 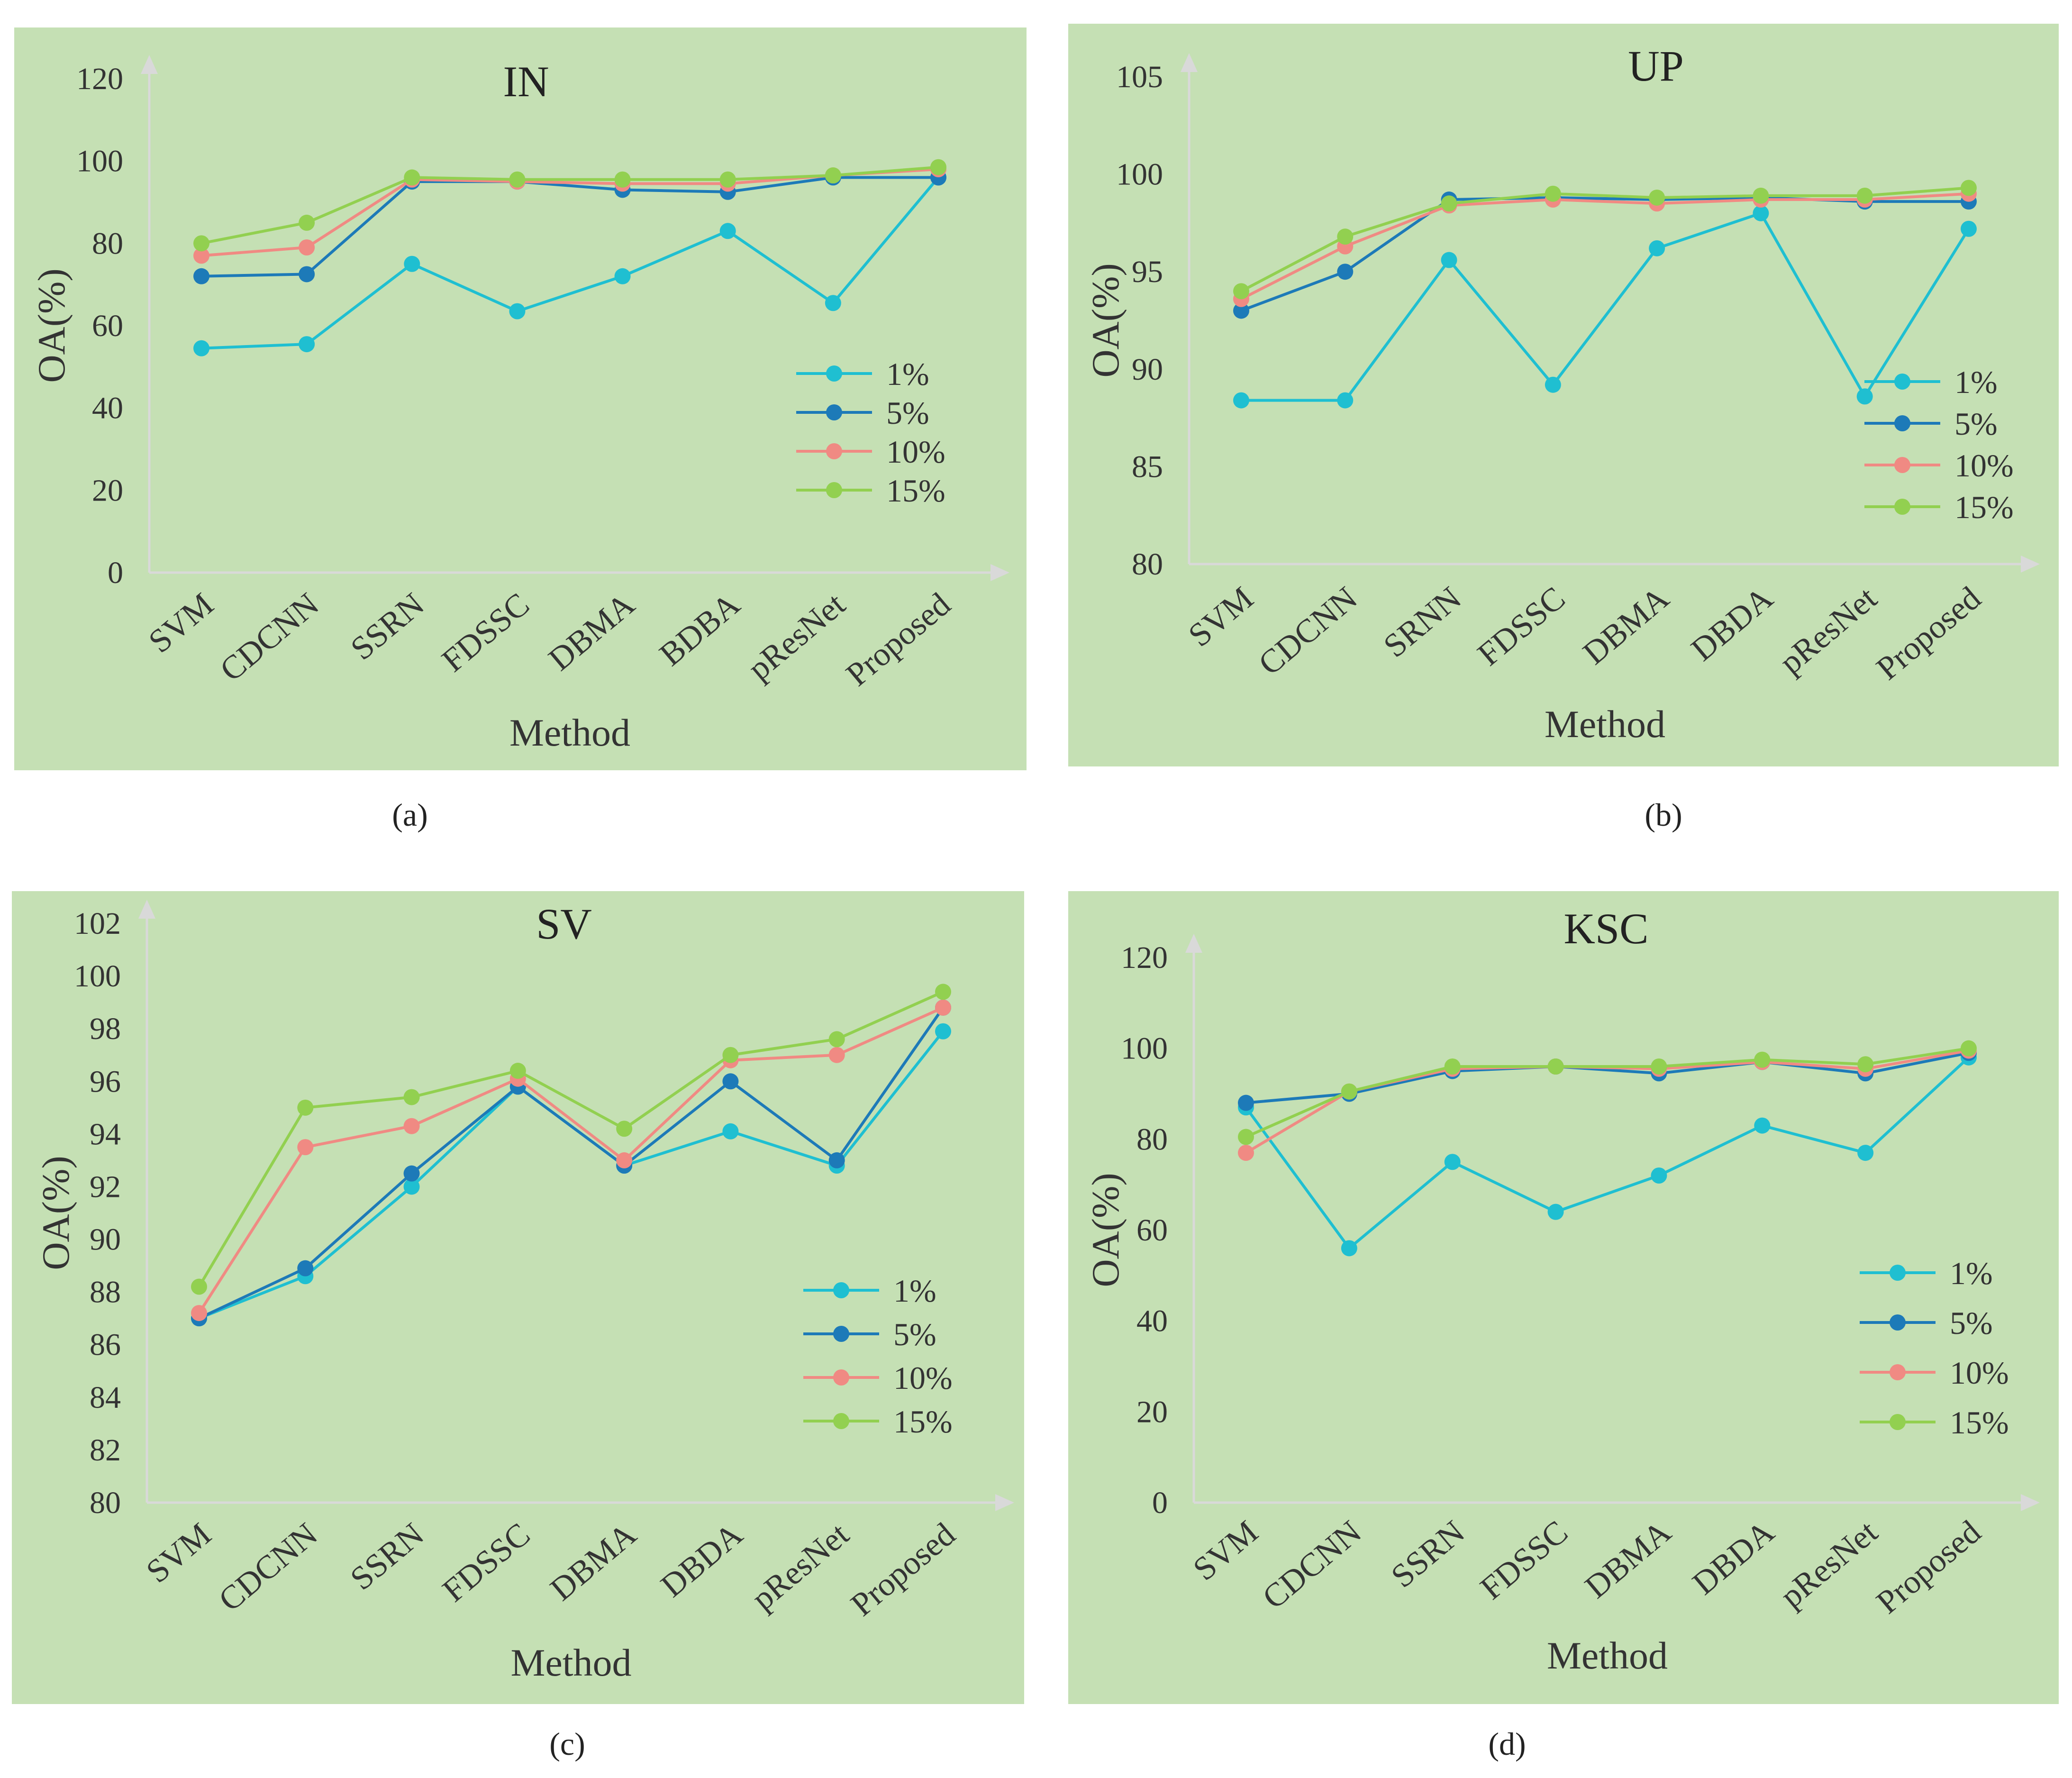 What do you see at coordinates (105, 1134) in the screenshot?
I see `y-tick-label: 94` at bounding box center [105, 1134].